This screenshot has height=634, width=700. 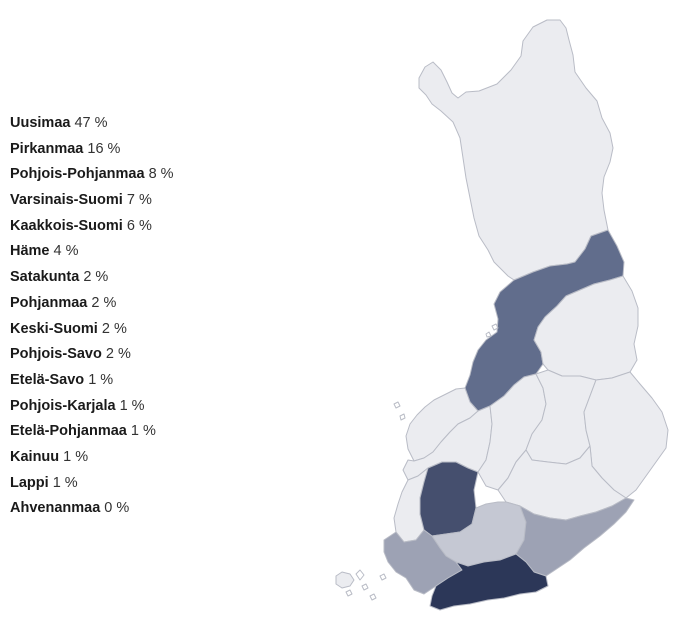 I want to click on legend-region-name: Pohjois-Savo, so click(x=56, y=354).